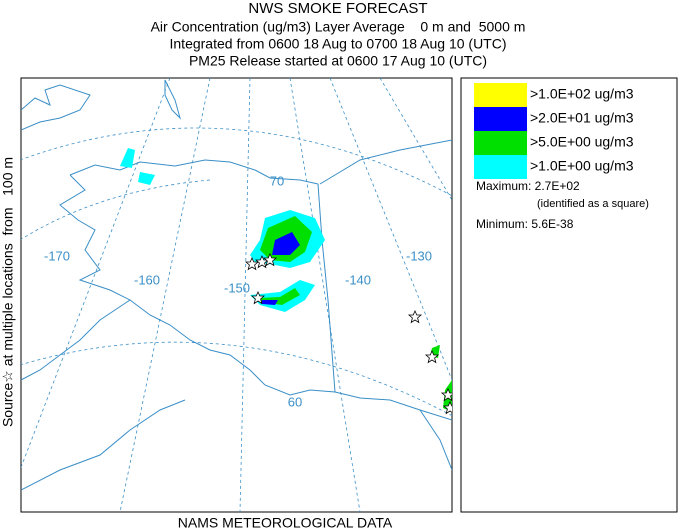 The width and height of the screenshot is (678, 532). What do you see at coordinates (582, 118) in the screenshot?
I see `legend-label: >2.0E+01 ug/m3` at bounding box center [582, 118].